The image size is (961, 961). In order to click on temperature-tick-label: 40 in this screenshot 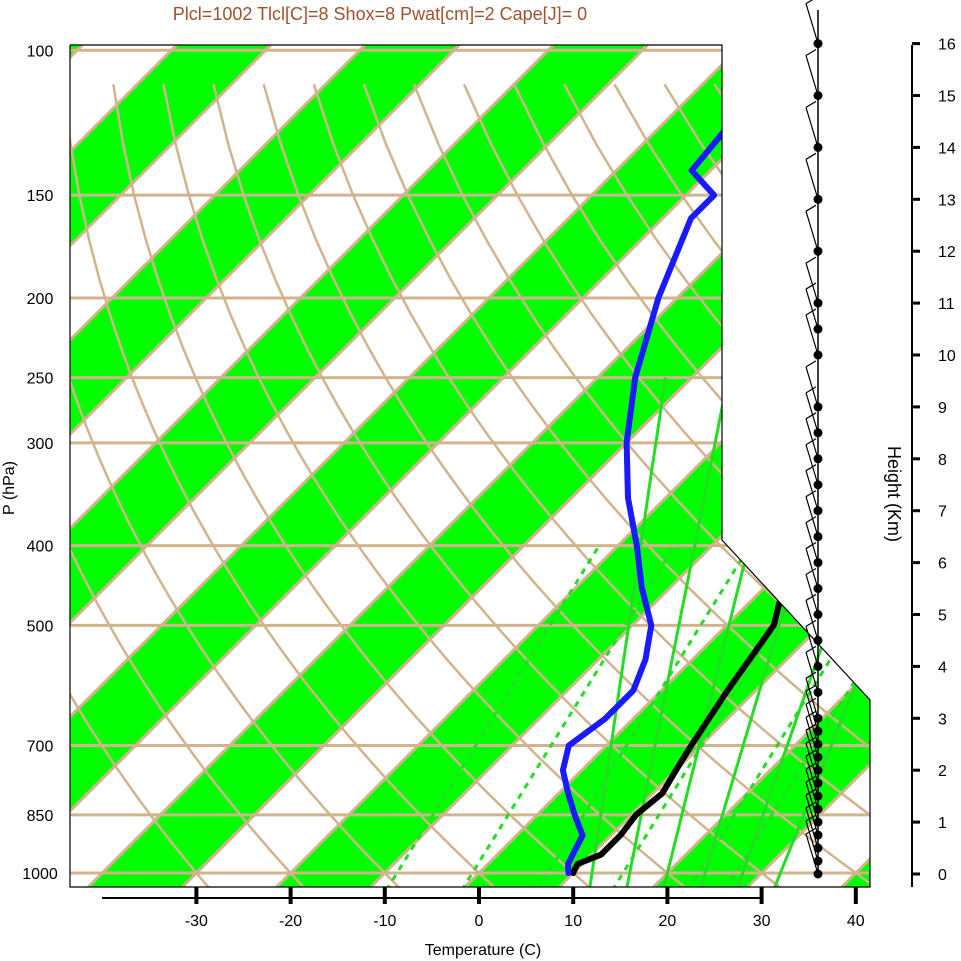, I will do `click(856, 921)`.